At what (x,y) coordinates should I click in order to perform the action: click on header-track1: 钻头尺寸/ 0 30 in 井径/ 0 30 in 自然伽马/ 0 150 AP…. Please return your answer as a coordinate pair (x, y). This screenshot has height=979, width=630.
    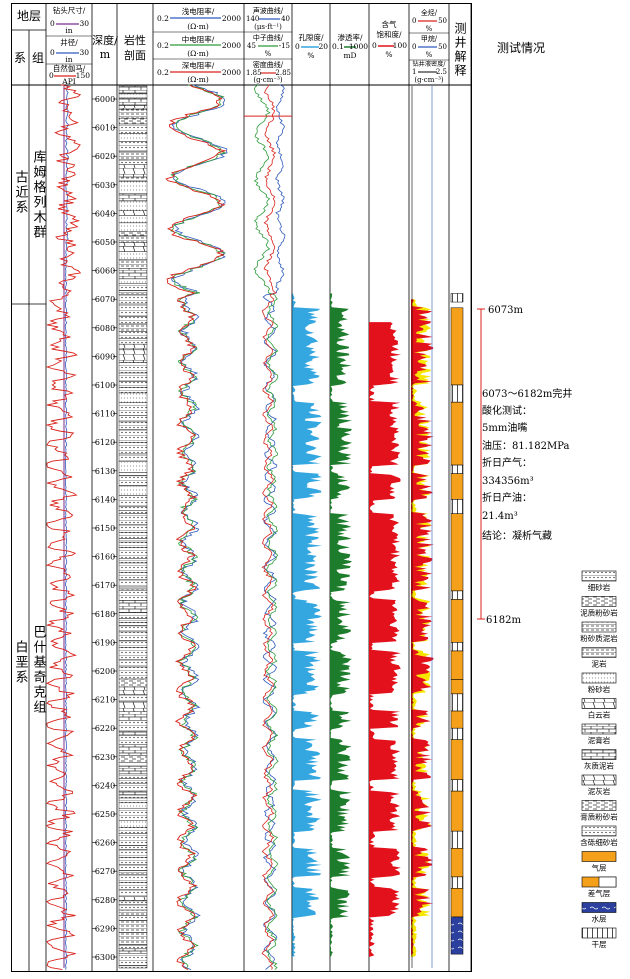
    Looking at the image, I should click on (69, 45).